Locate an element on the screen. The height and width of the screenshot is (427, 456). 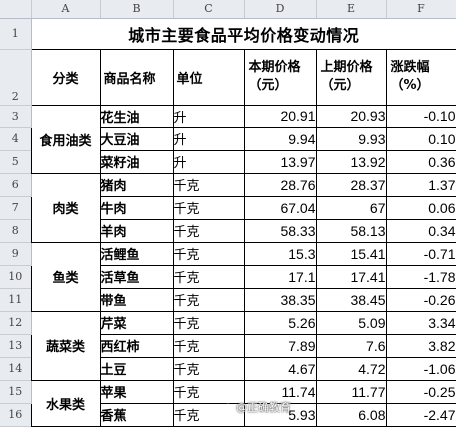
item-name-cell: 猪肉 is located at coordinates (136, 184).